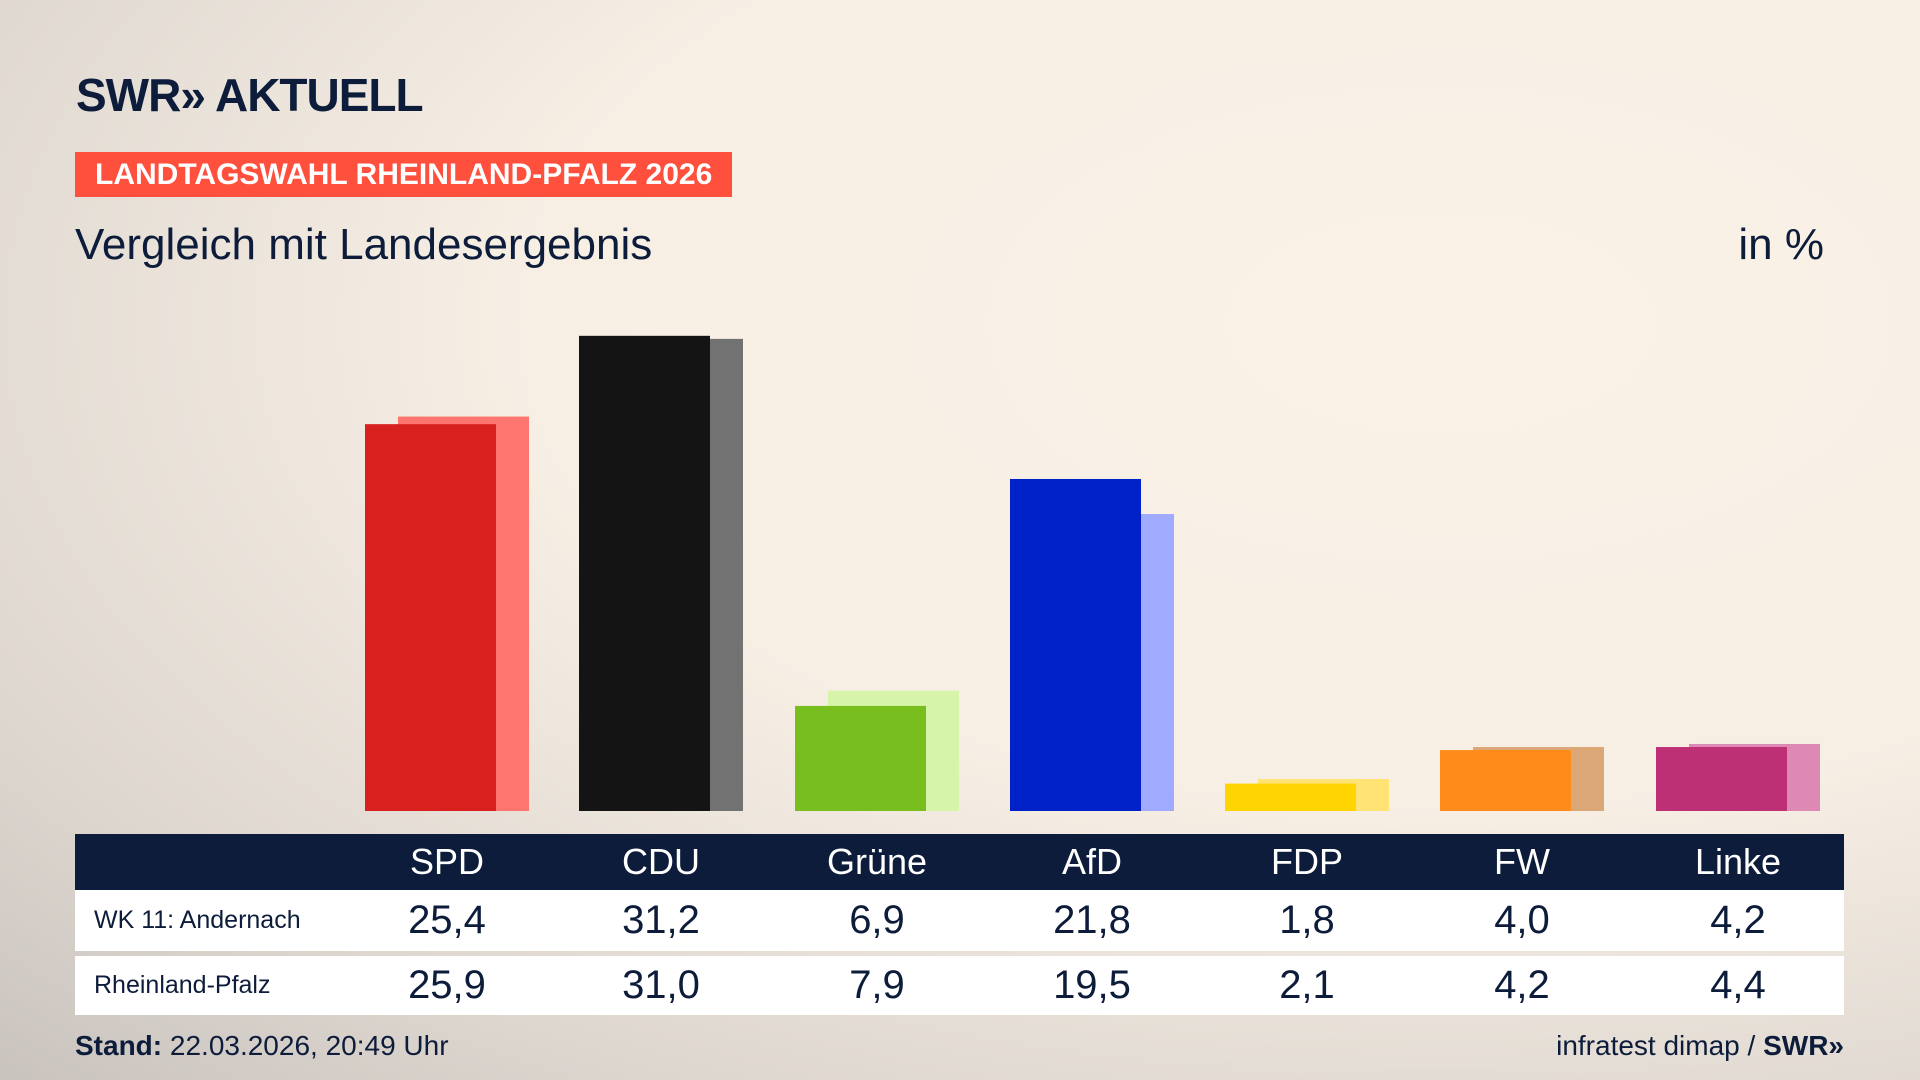 The width and height of the screenshot is (1920, 1080). Describe the element at coordinates (1307, 920) in the screenshot. I see `data-label: 1,8` at that location.